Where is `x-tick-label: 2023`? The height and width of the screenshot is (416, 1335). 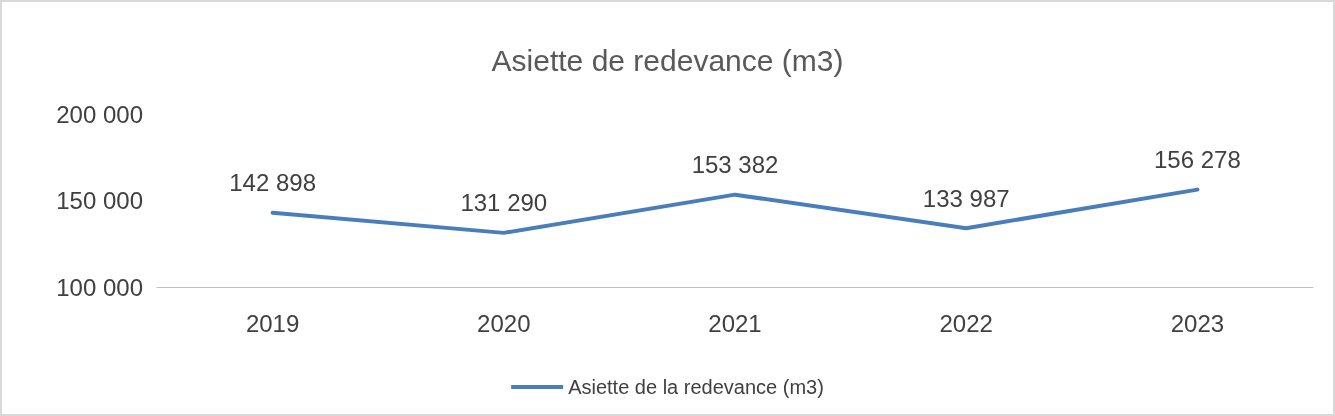
x-tick-label: 2023 is located at coordinates (1197, 323).